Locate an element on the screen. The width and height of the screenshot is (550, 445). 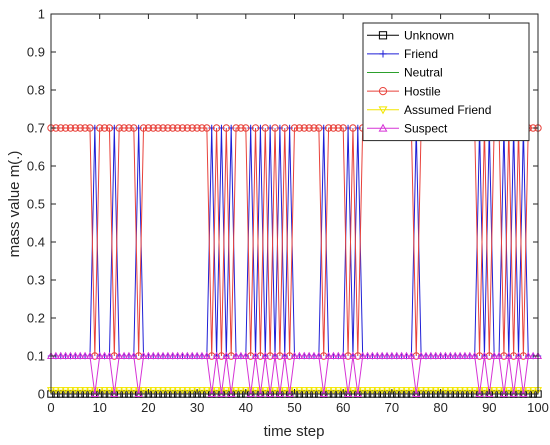
x-tick-label: 30 is located at coordinates (197, 407).